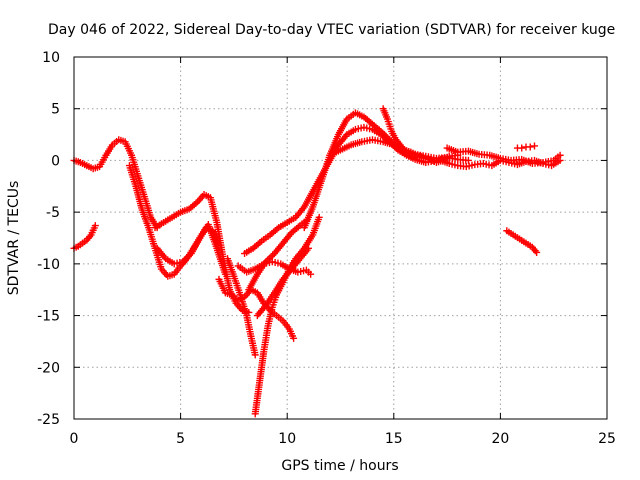  What do you see at coordinates (14, 238) in the screenshot?
I see `y-axis-label: SDTVAR / TECUs` at bounding box center [14, 238].